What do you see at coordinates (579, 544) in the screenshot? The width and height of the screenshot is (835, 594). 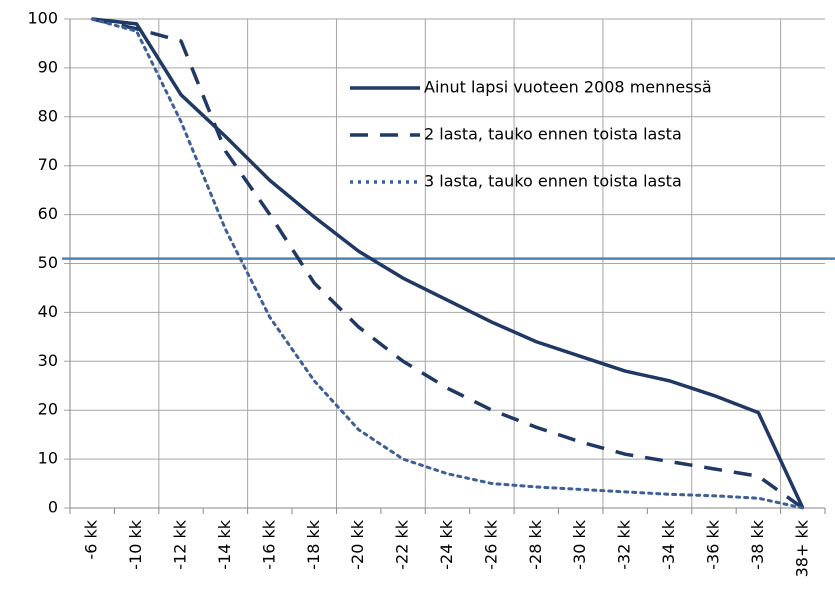 I see `x-tick-label: -30 kk` at bounding box center [579, 544].